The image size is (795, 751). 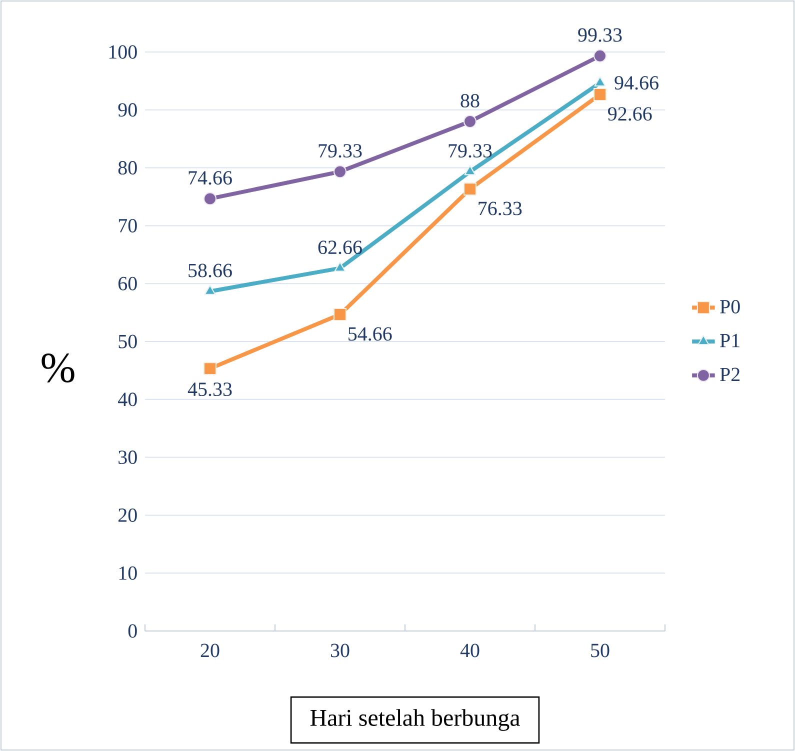 What do you see at coordinates (210, 389) in the screenshot?
I see `data-label: 45.33` at bounding box center [210, 389].